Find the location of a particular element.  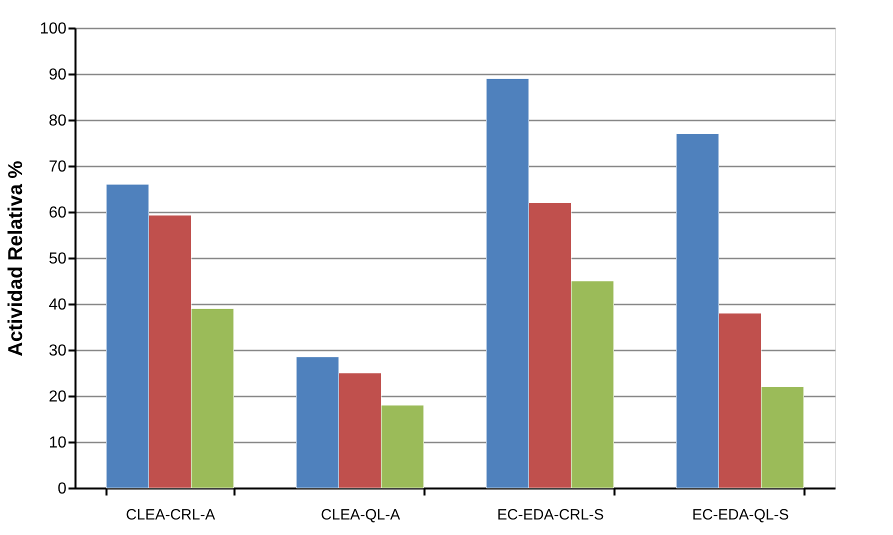

y-tick-label: 10 is located at coordinates (57, 443).